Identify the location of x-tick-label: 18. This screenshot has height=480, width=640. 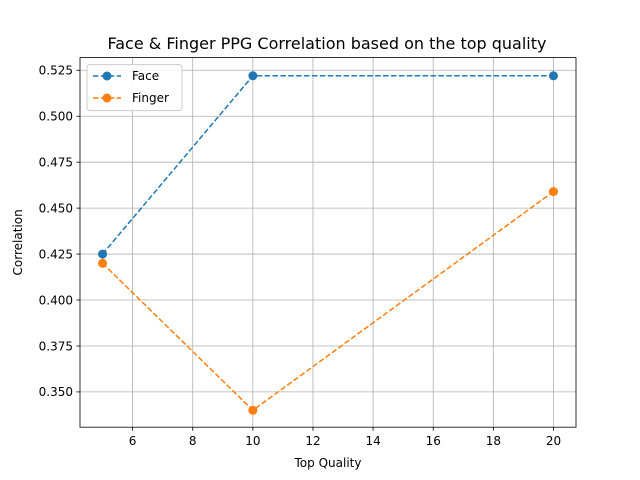
(493, 441).